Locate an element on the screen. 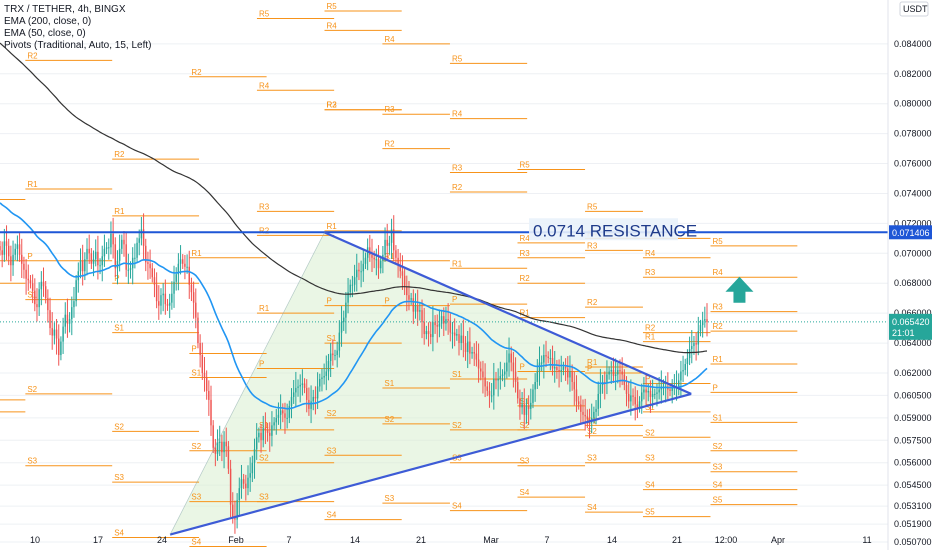 The image size is (932, 550). legend-pivots: Pivots (Traditional, Auto, 15, Left) is located at coordinates (78, 45).